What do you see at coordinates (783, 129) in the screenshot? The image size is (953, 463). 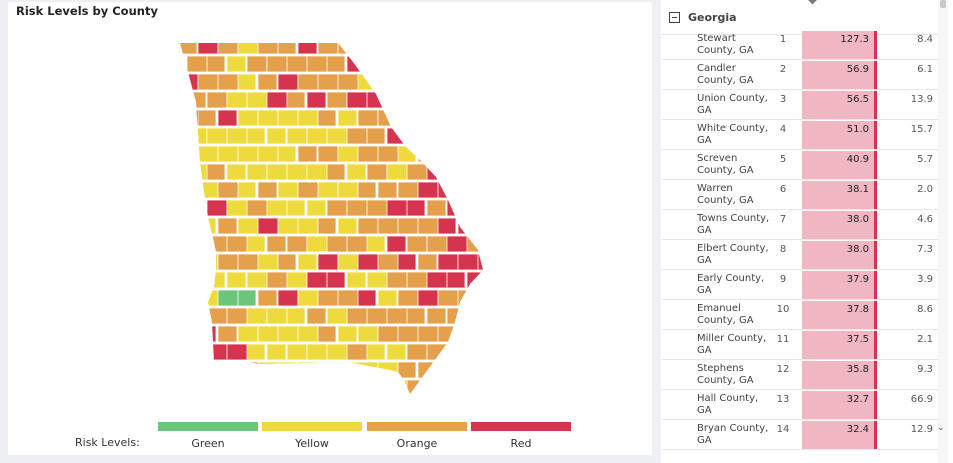 I see `rank-cell: 4` at bounding box center [783, 129].